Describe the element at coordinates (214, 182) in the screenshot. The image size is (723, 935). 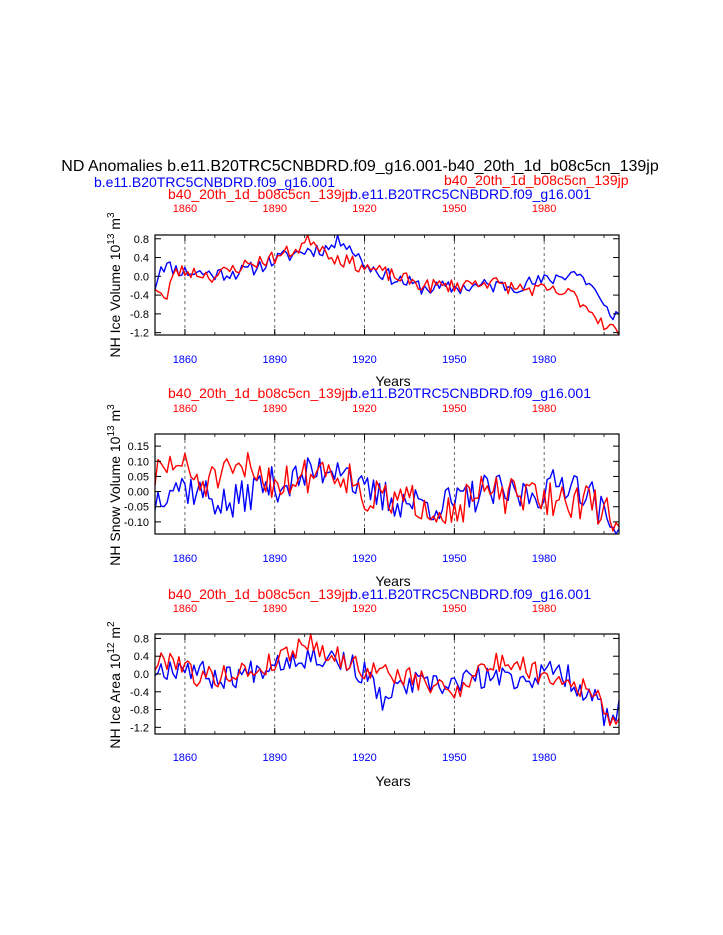
I see `subtitle-left: b.e11.B20TRC5CNBDRD.f09_g16.001` at that location.